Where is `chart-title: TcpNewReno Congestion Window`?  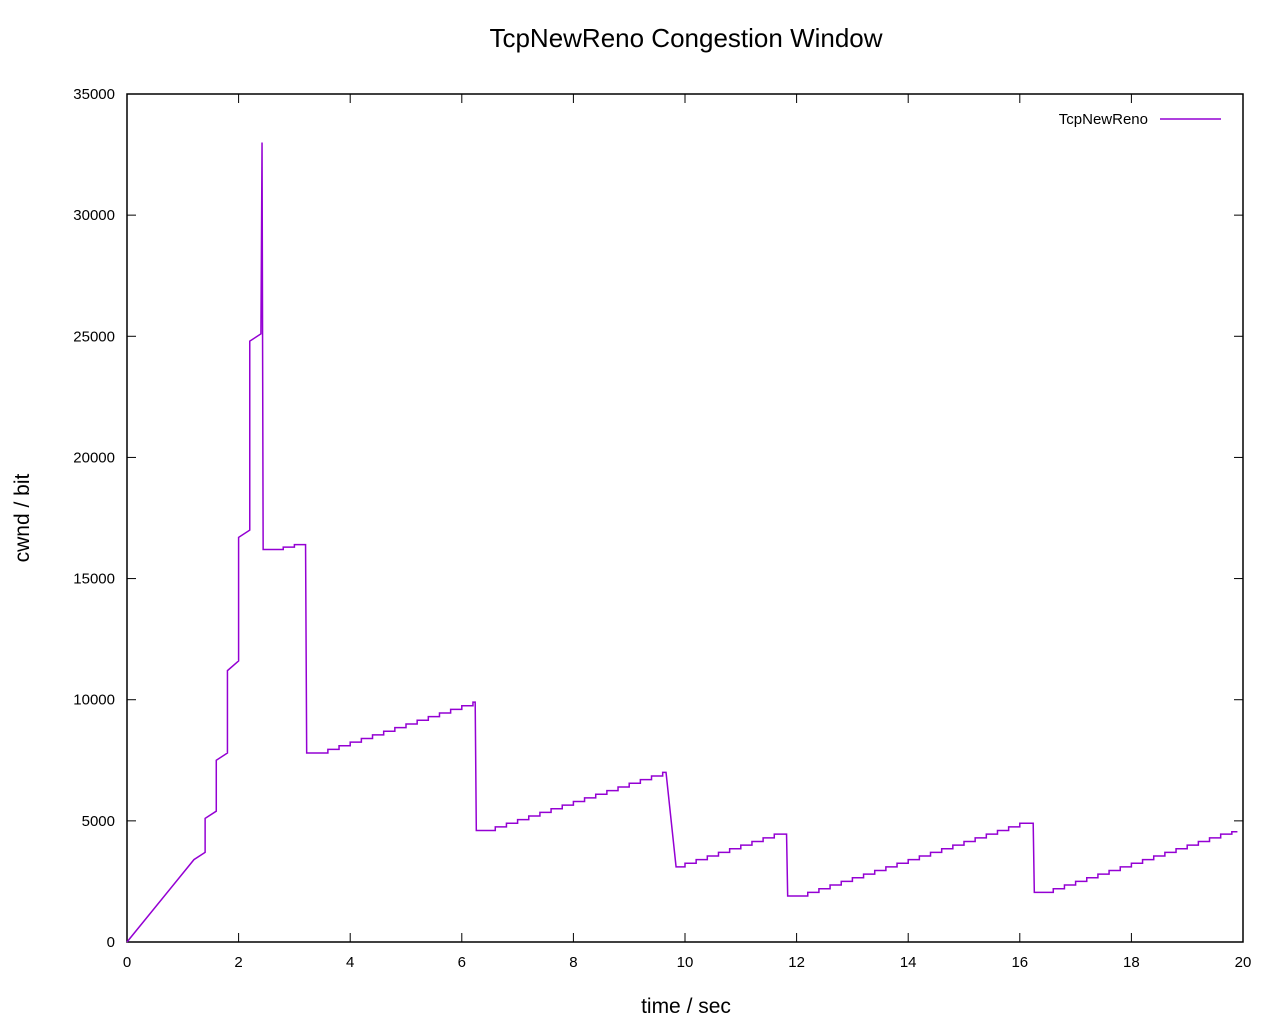 chart-title: TcpNewReno Congestion Window is located at coordinates (685, 38).